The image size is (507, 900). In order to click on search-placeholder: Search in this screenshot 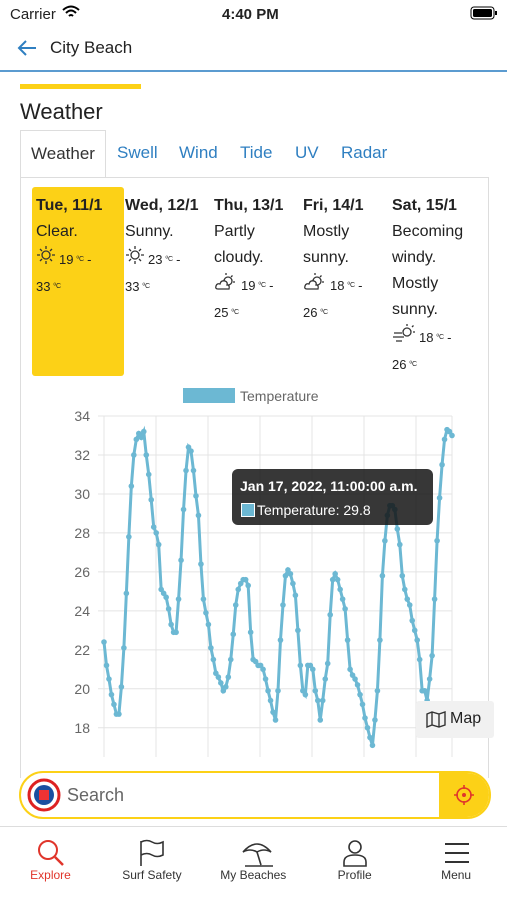, I will do `click(96, 795)`.